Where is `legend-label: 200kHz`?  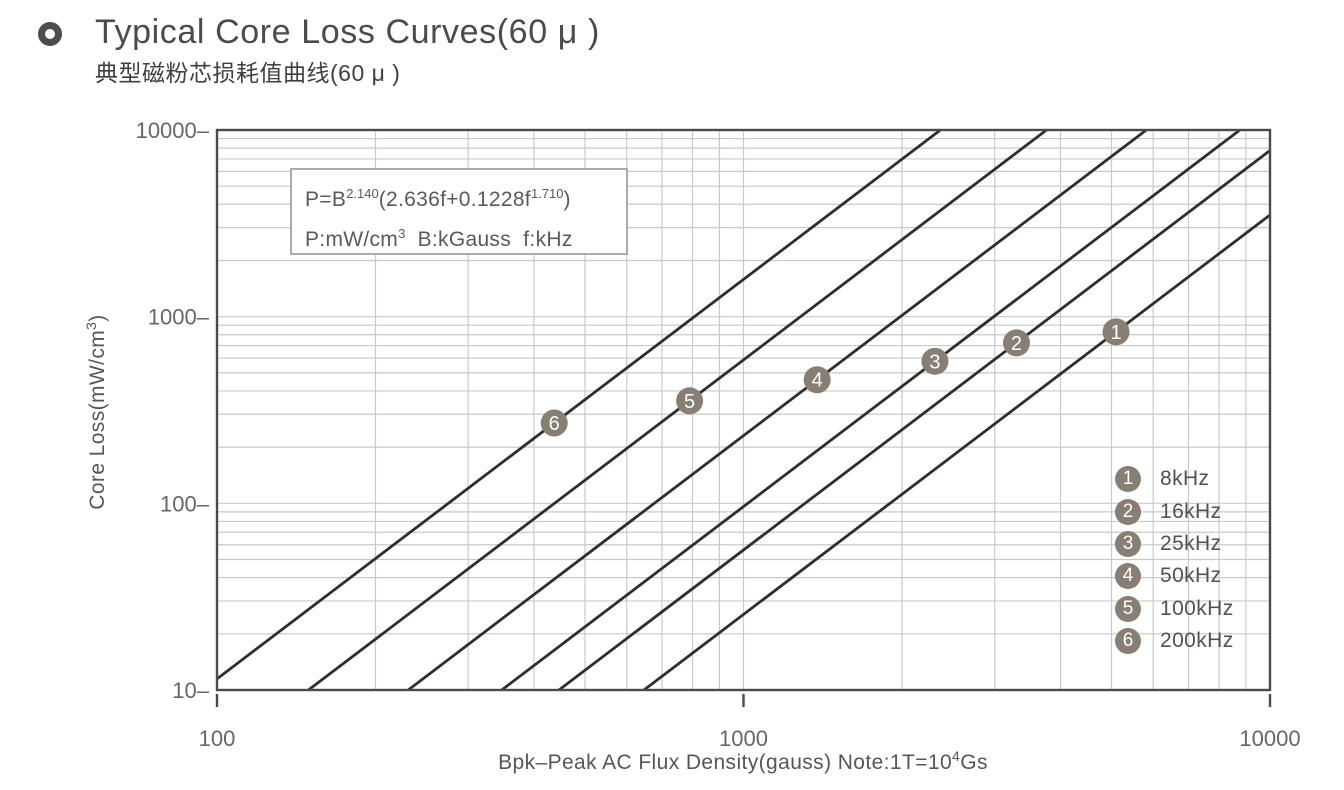 legend-label: 200kHz is located at coordinates (1197, 641).